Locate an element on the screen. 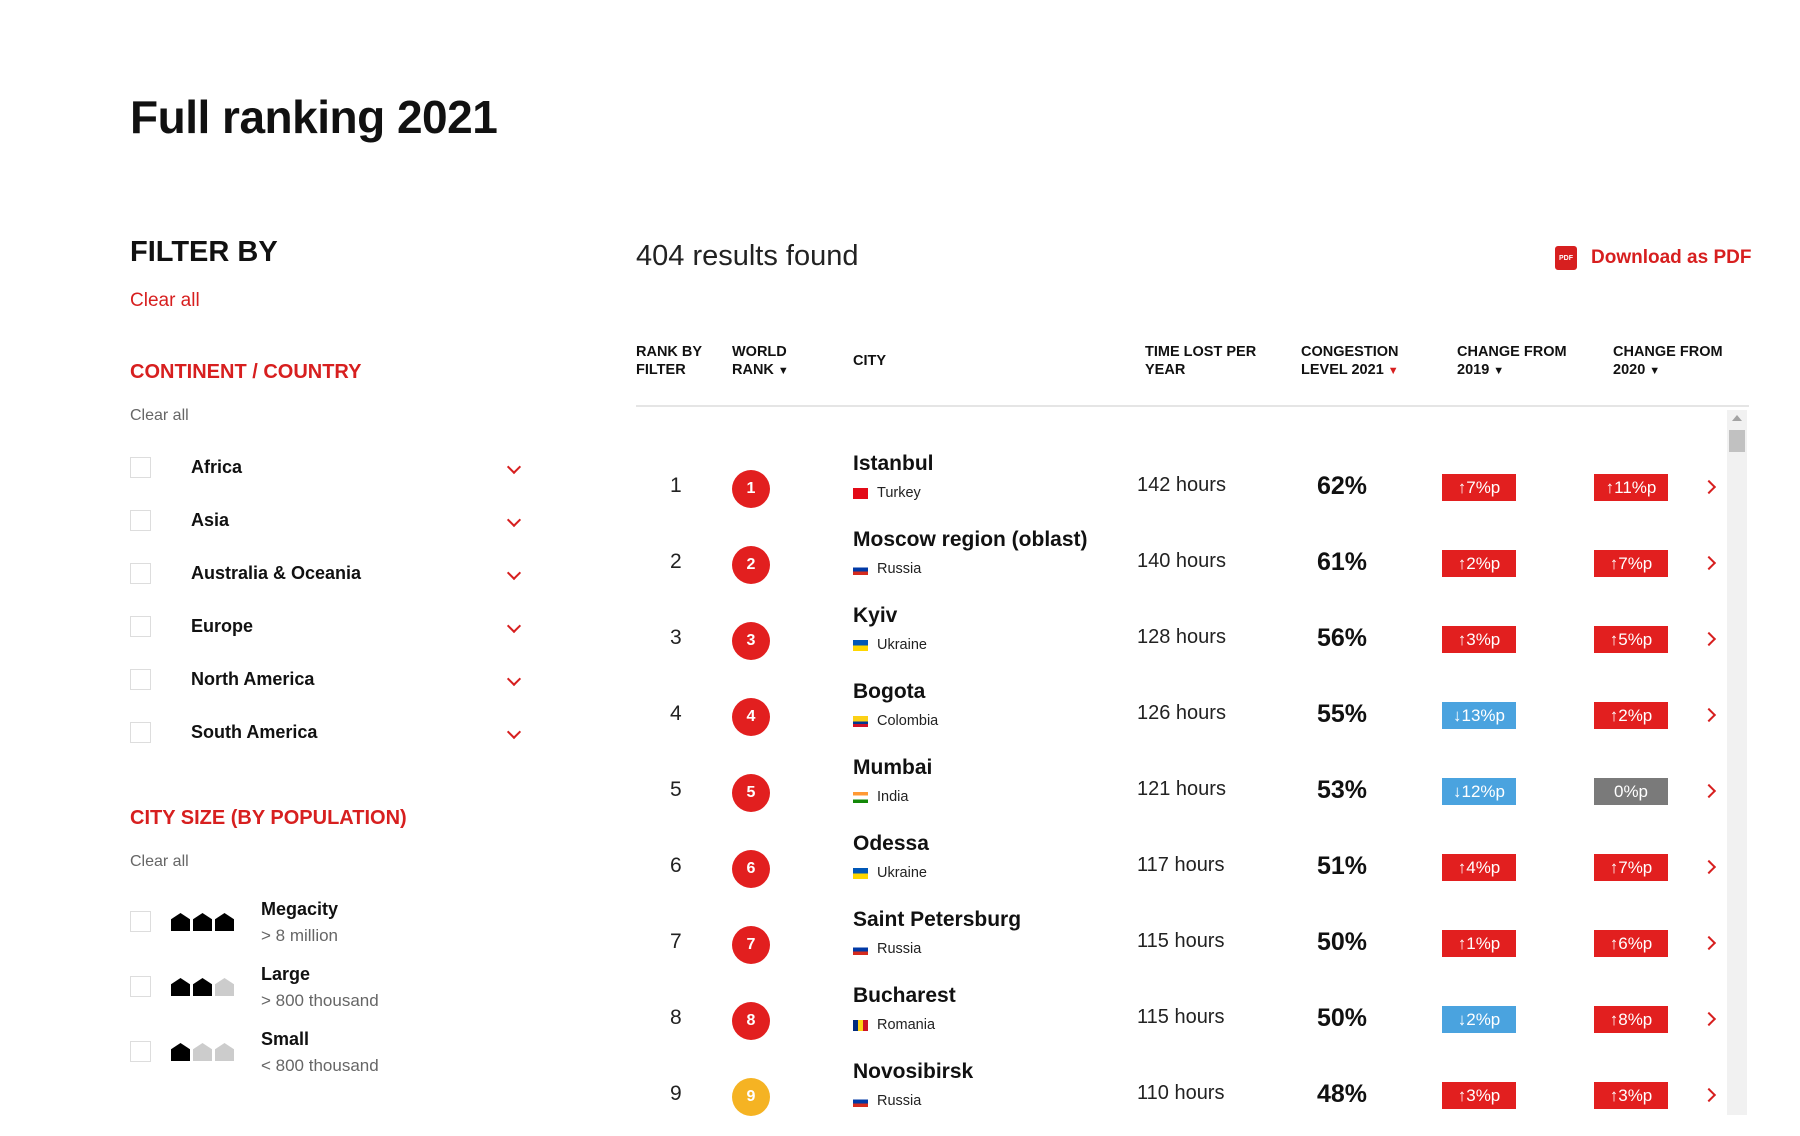  continent-filter-item: Africa is located at coordinates (327, 467).